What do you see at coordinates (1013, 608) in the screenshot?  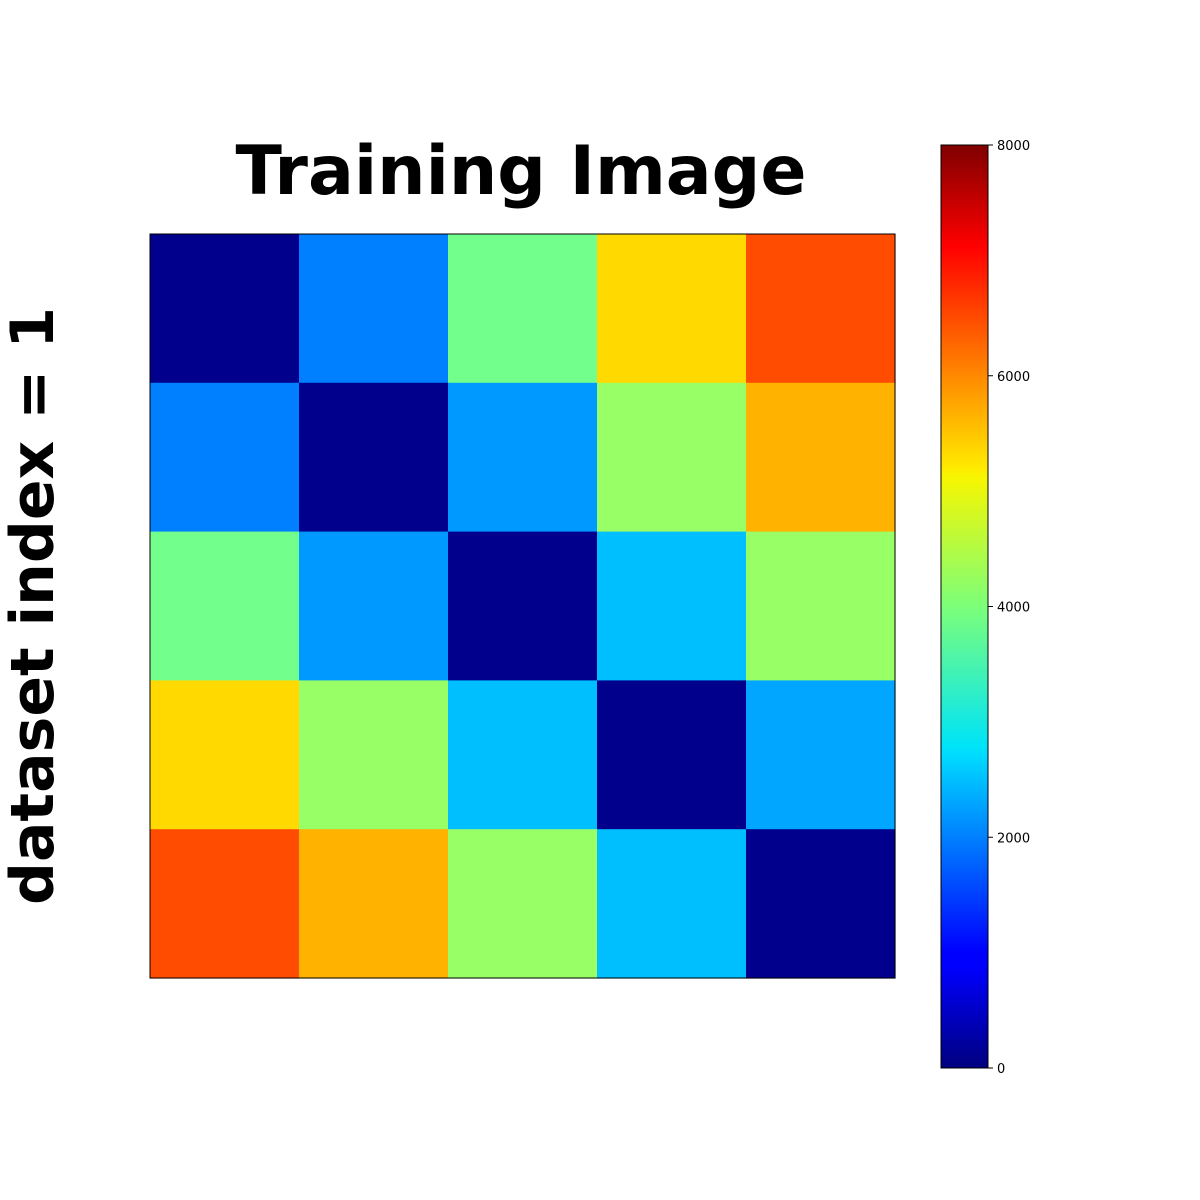 I see `colorbar-tick-label: 4000` at bounding box center [1013, 608].